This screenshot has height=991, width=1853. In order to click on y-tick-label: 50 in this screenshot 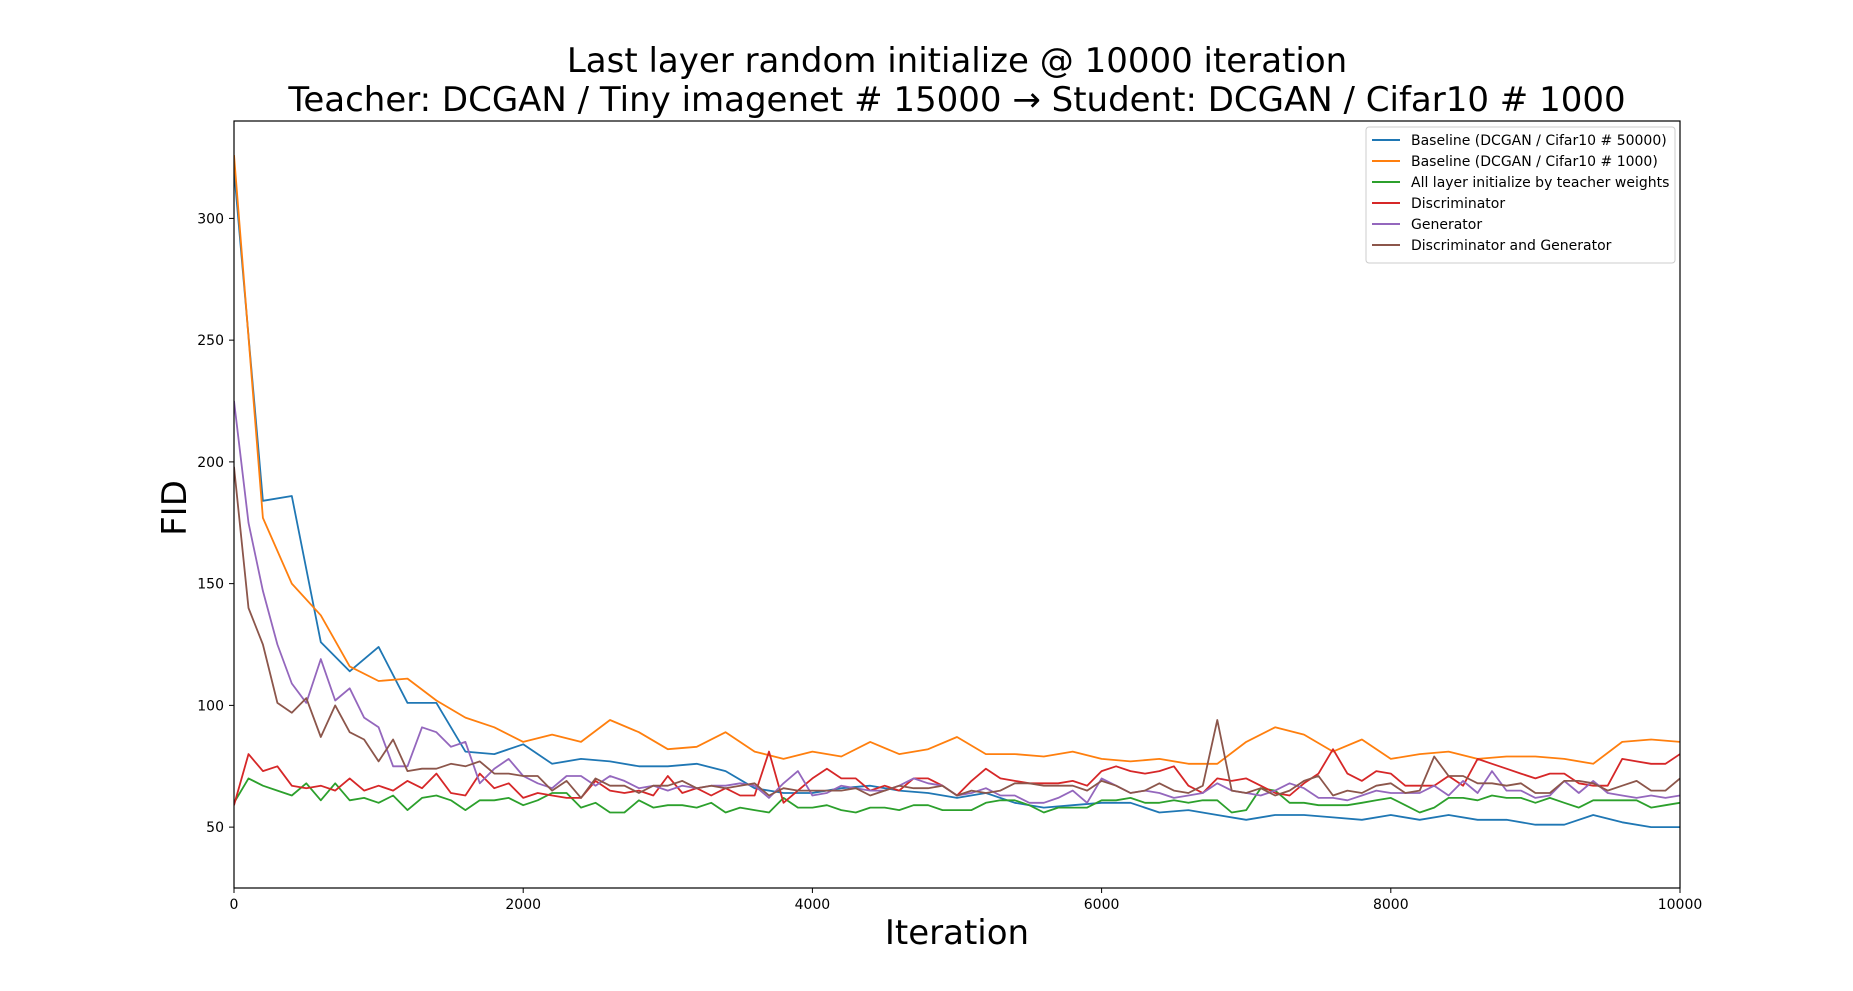, I will do `click(215, 828)`.